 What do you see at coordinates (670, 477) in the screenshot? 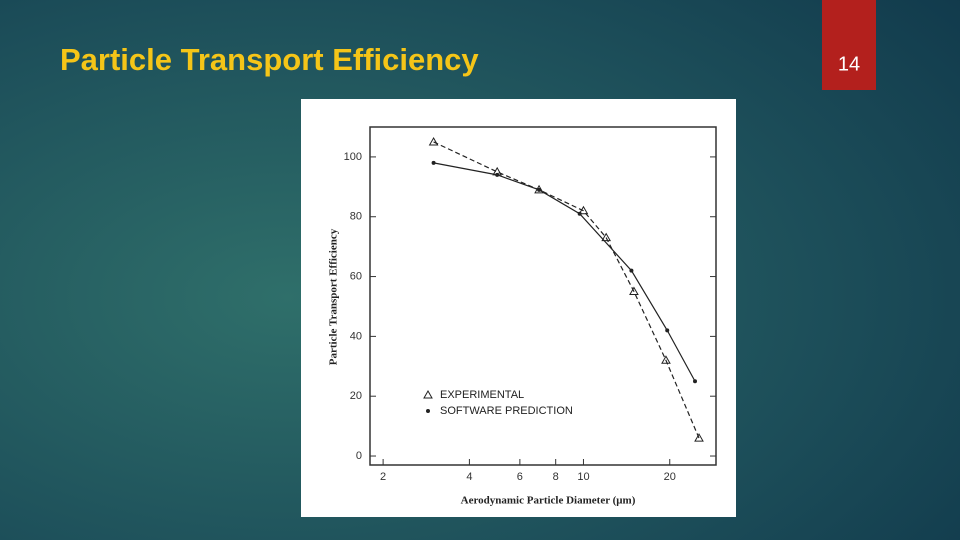
I see `x-tick-label: 20` at bounding box center [670, 477].